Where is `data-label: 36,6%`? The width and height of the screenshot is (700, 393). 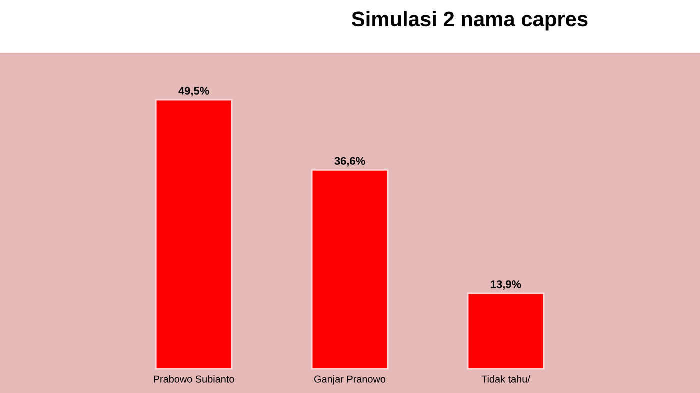 data-label: 36,6% is located at coordinates (350, 162).